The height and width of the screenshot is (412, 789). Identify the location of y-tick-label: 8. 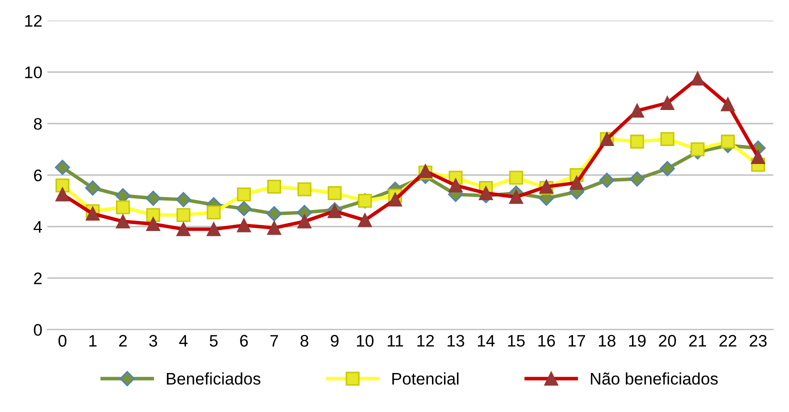
(38, 124).